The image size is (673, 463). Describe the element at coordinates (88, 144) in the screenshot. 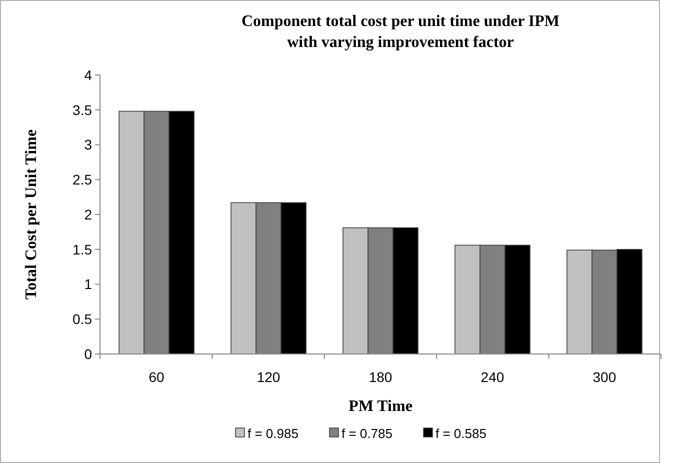

I see `y-tick-label: 3` at that location.